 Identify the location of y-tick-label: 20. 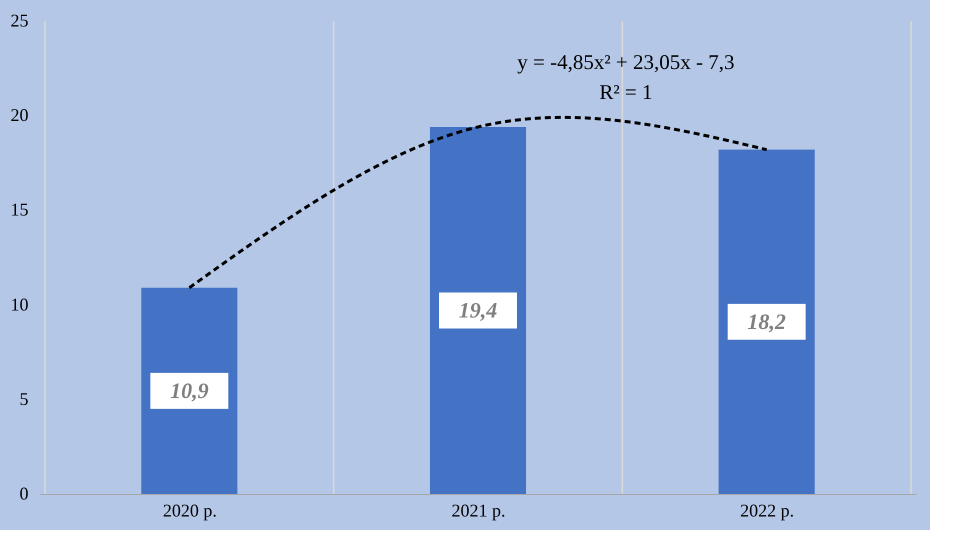
(19, 115).